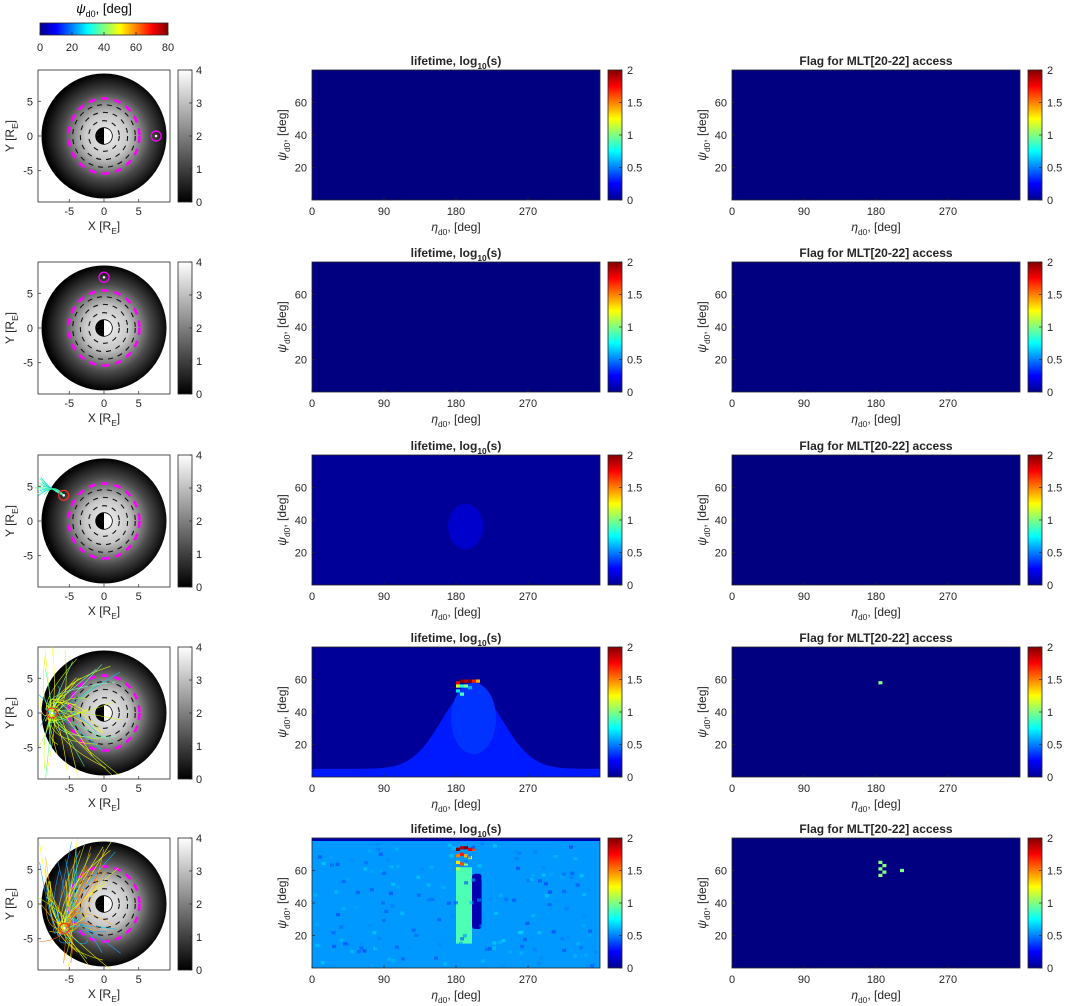  I want to click on map-colorbar-tick-label: 1, so click(199, 362).